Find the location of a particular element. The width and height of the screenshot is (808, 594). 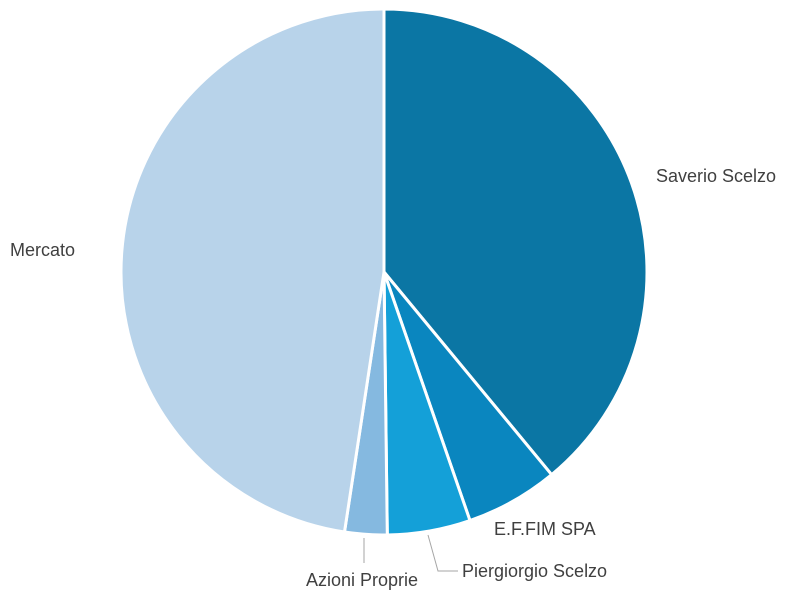

slice-label-saverio-scelzo: Saverio Scelzo is located at coordinates (716, 176).